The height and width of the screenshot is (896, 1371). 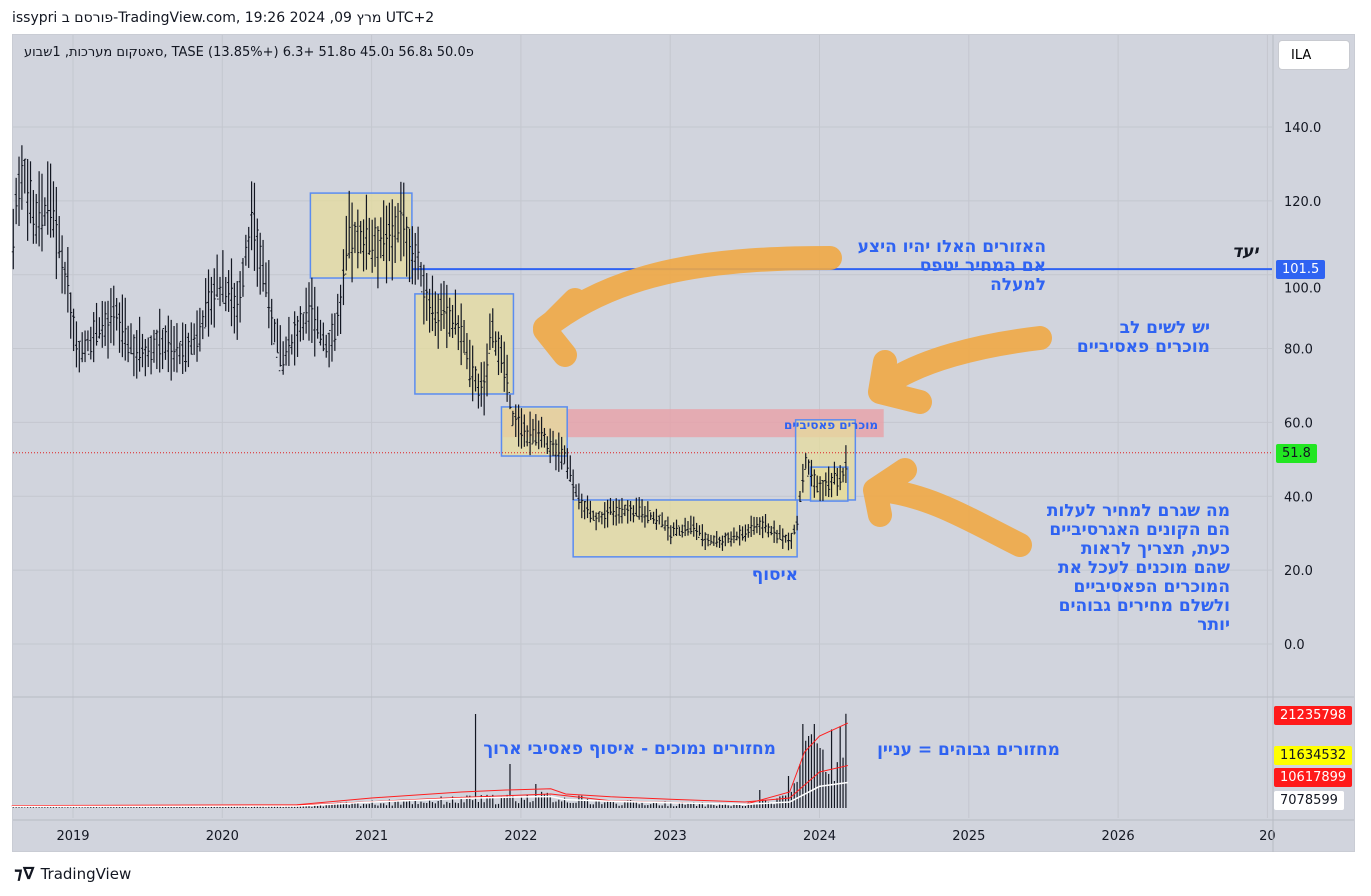 What do you see at coordinates (819, 836) in the screenshot?
I see `x-tick-label: 2024` at bounding box center [819, 836].